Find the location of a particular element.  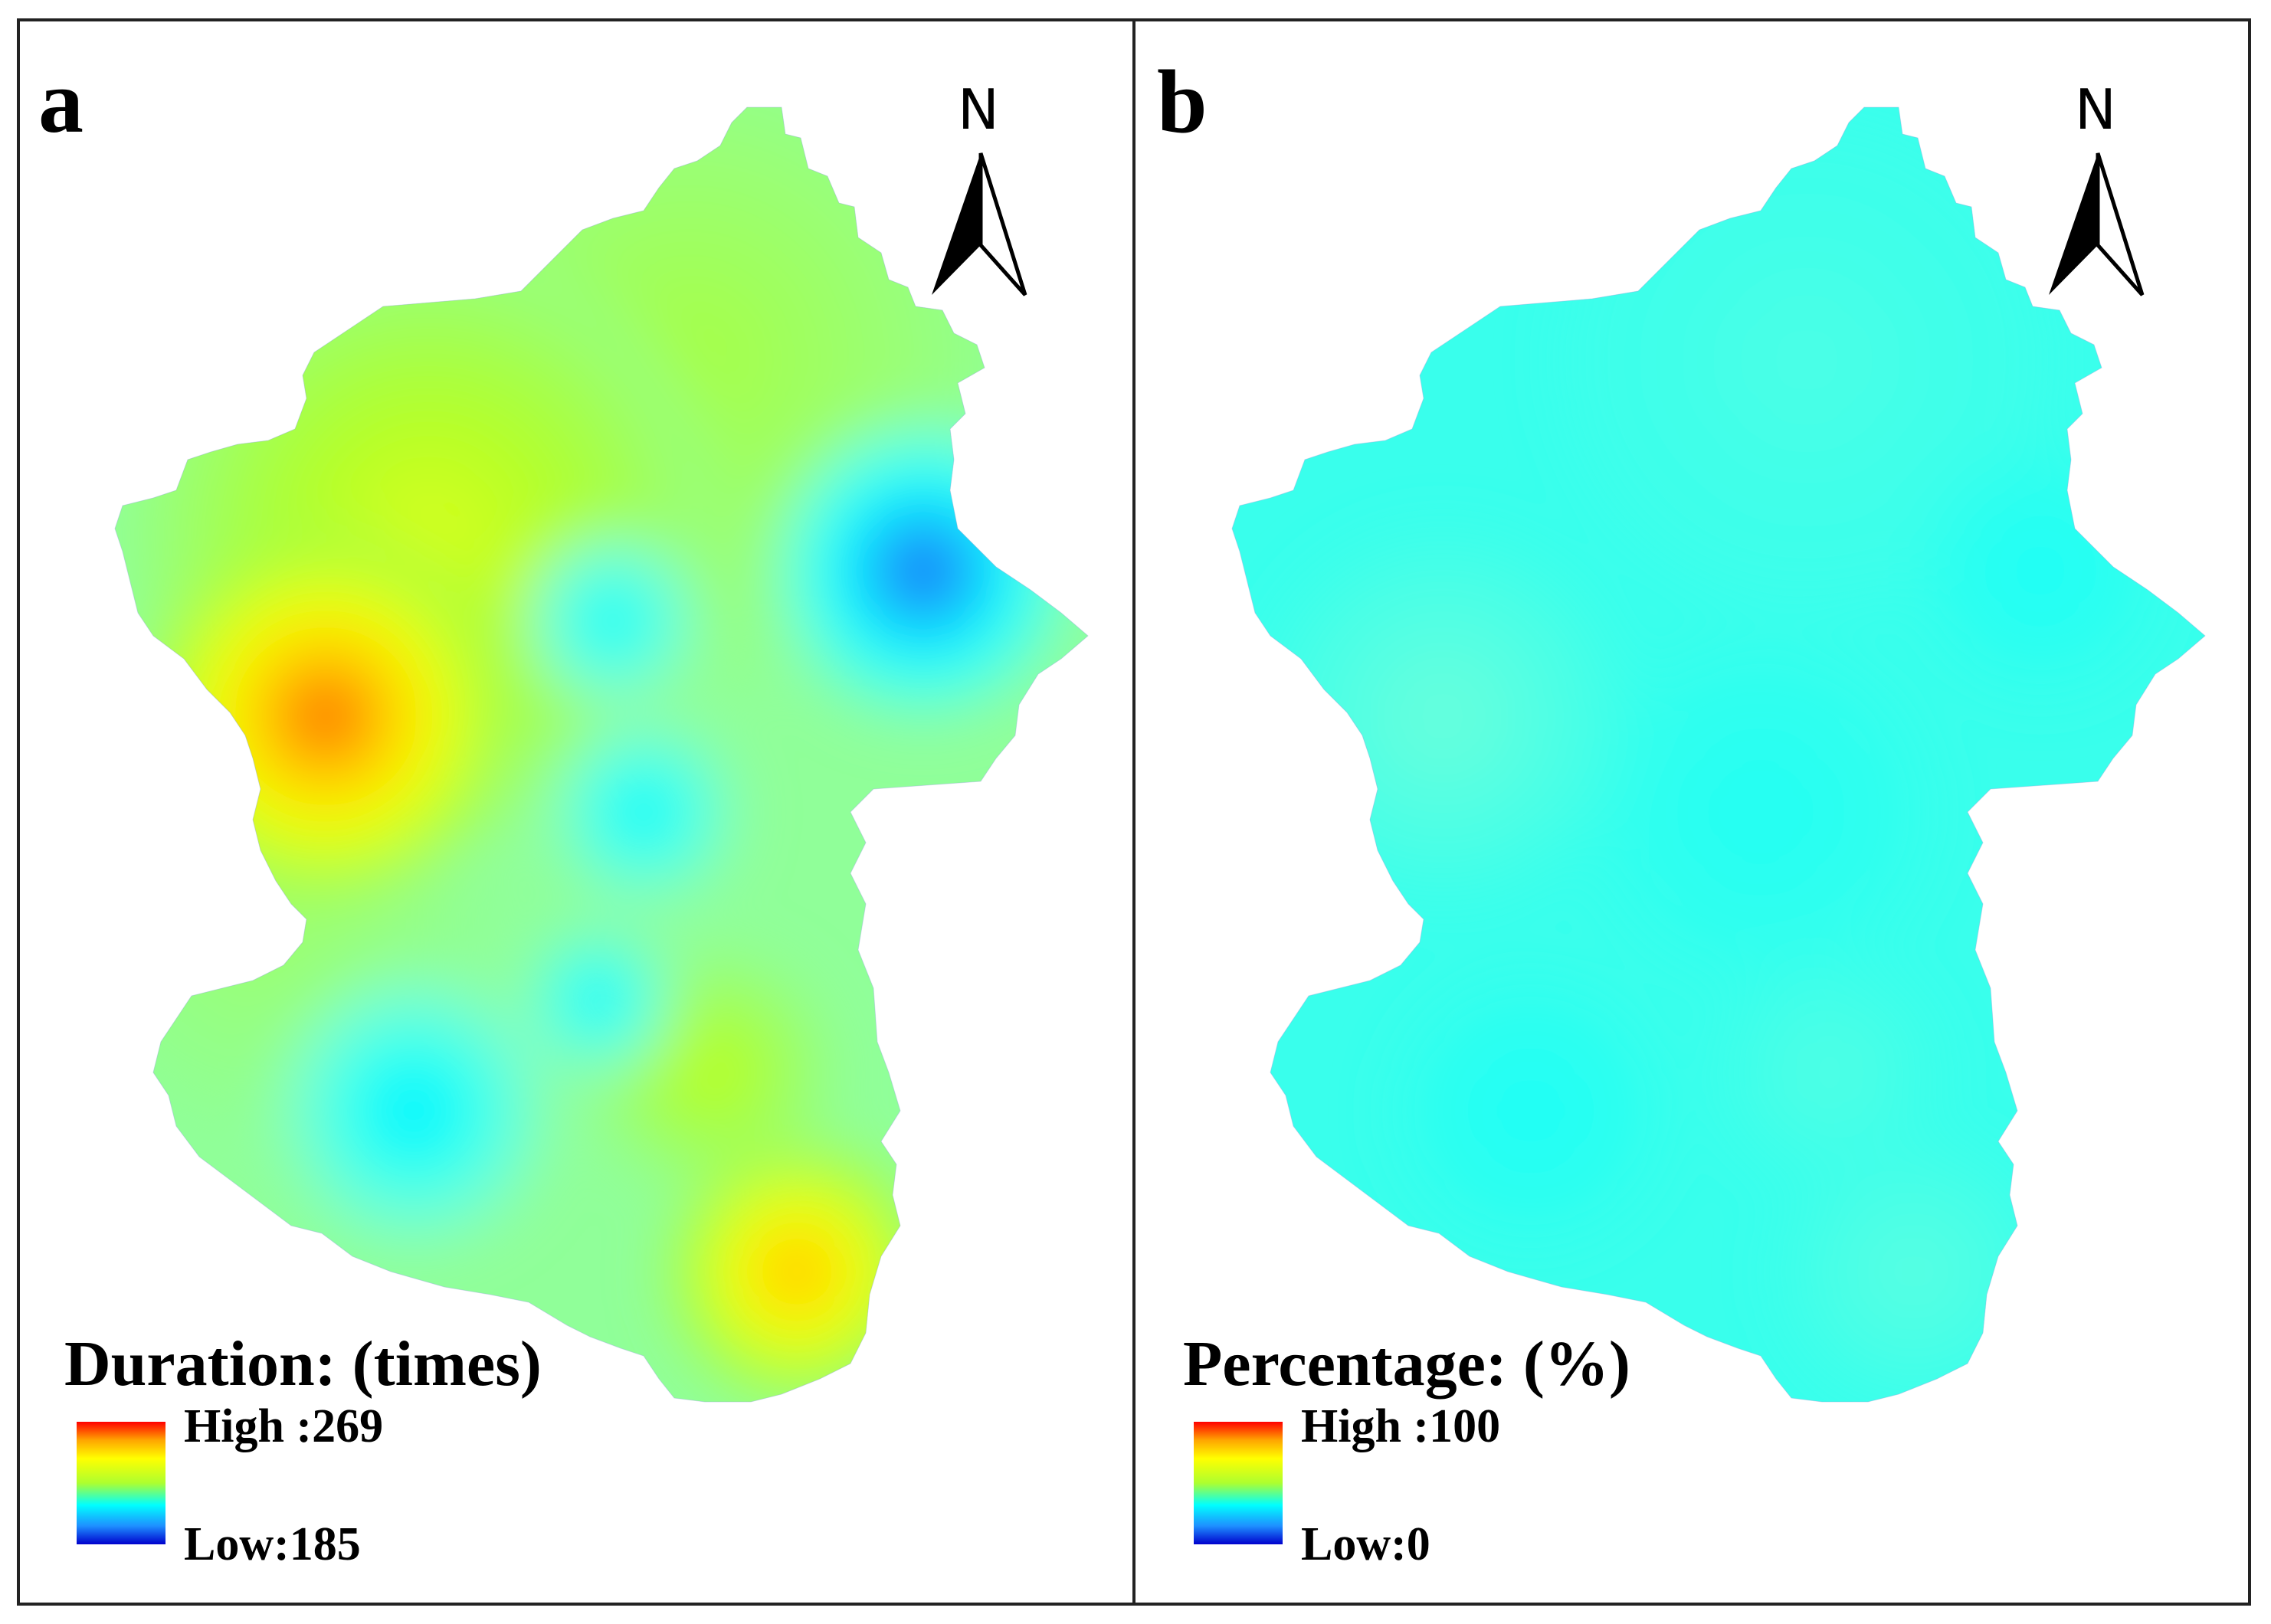

panel-label-b: b is located at coordinates (1182, 101).